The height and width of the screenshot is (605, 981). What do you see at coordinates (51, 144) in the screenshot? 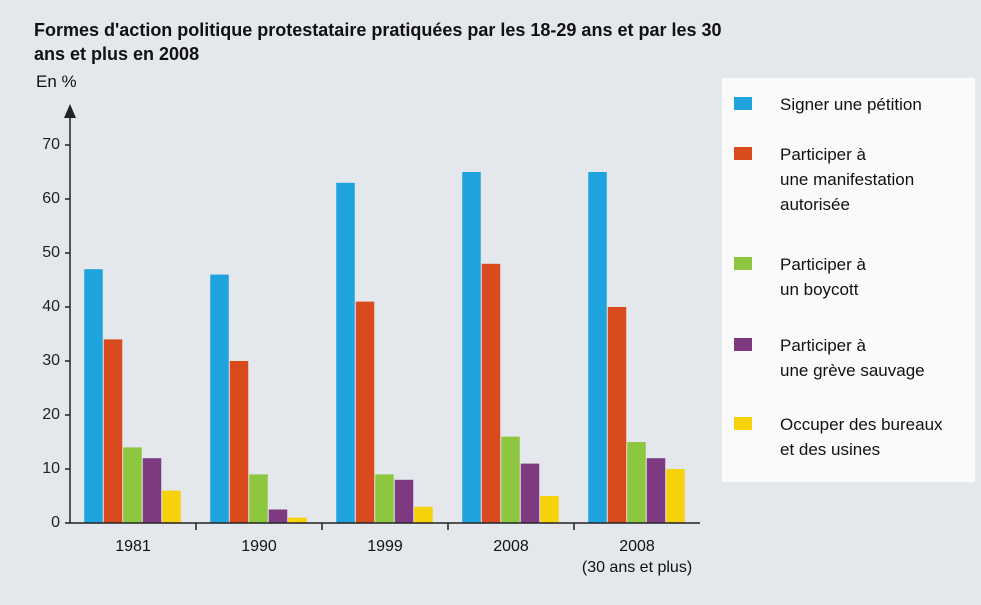
I see `y-tick-label: 70` at bounding box center [51, 144].